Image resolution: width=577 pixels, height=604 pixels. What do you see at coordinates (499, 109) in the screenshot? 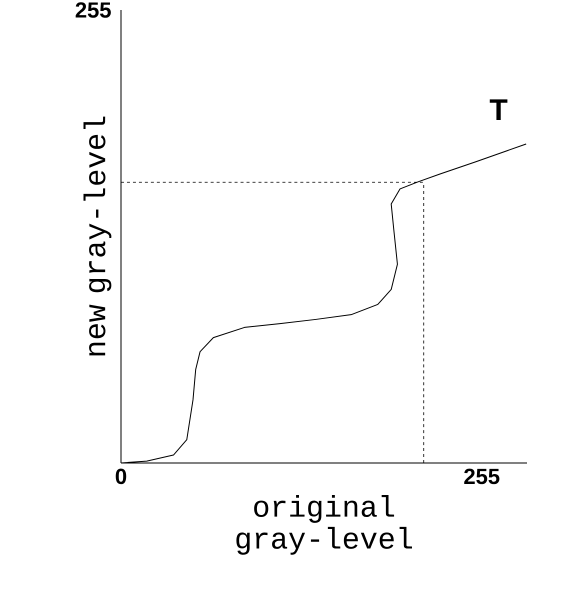
I see `text: T` at bounding box center [499, 109].